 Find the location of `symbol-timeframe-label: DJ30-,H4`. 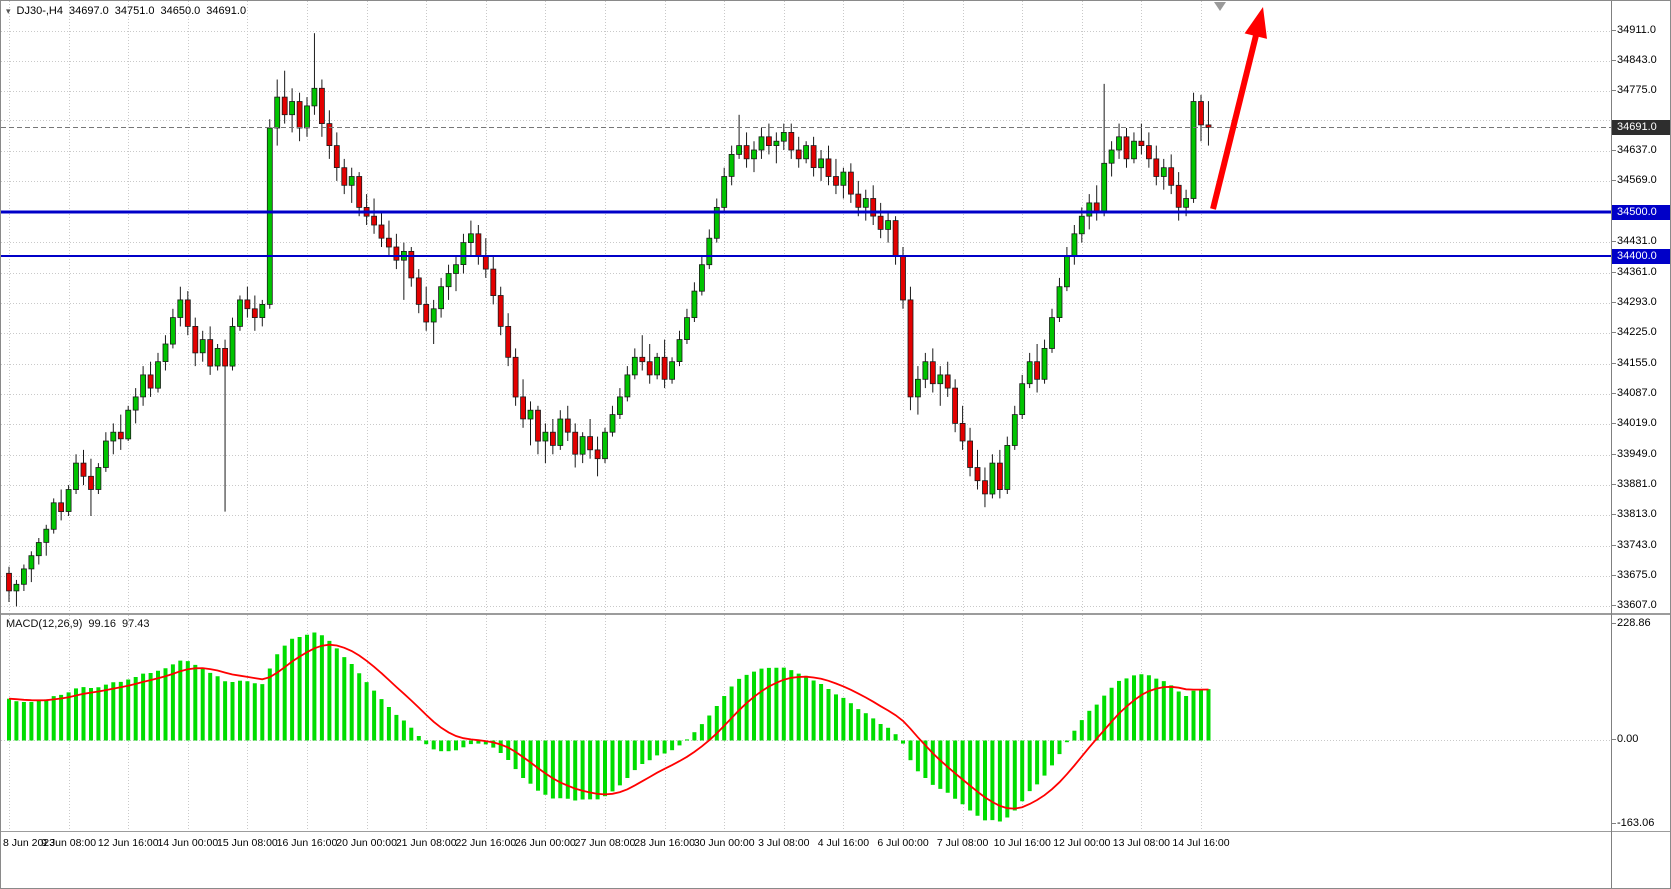

symbol-timeframe-label: DJ30-,H4 is located at coordinates (39, 11).